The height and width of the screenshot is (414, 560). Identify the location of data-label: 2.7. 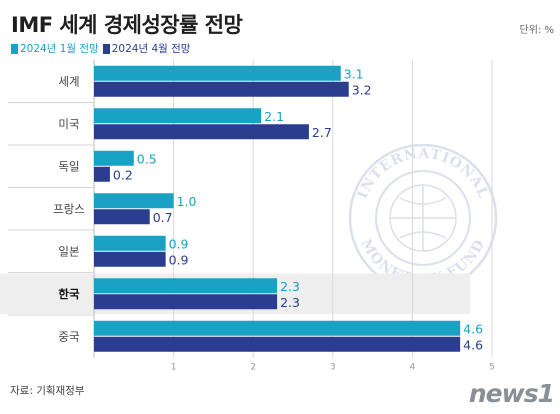
(322, 132).